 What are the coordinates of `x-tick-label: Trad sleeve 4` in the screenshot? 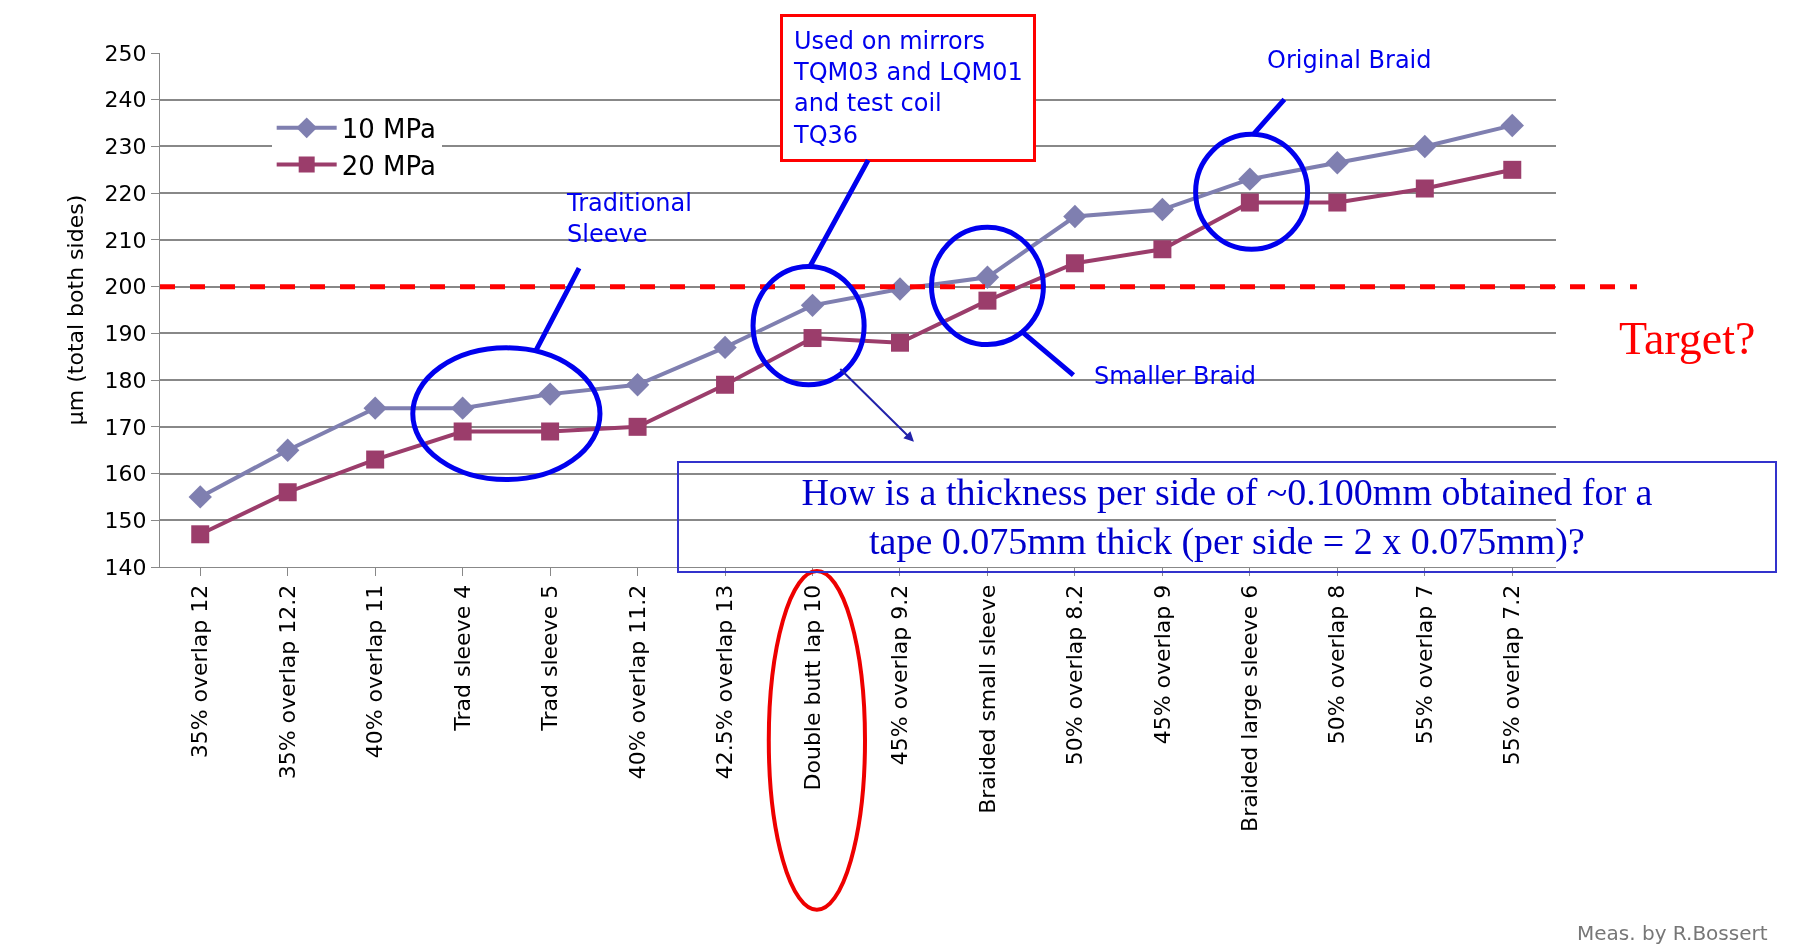 It's located at (462, 658).